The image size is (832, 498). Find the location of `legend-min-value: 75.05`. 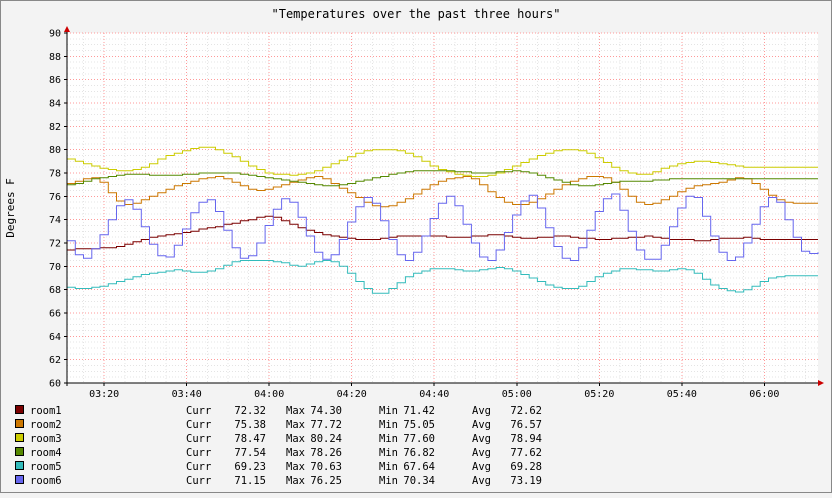

legend-min-value: 75.05 is located at coordinates (419, 425).